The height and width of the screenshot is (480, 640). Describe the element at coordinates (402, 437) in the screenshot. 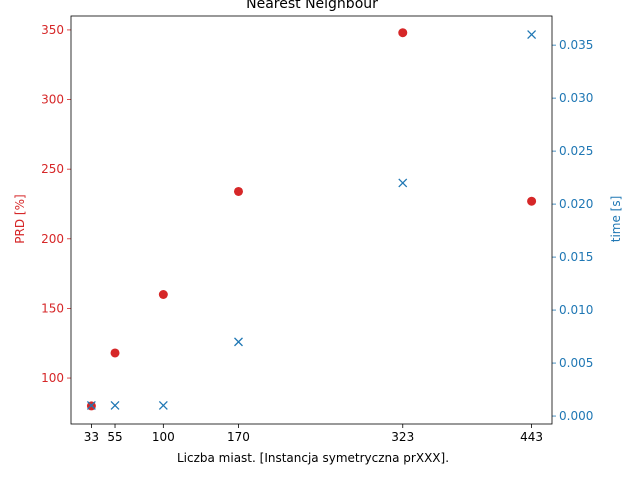

I see `x-tick-label: 323` at that location.